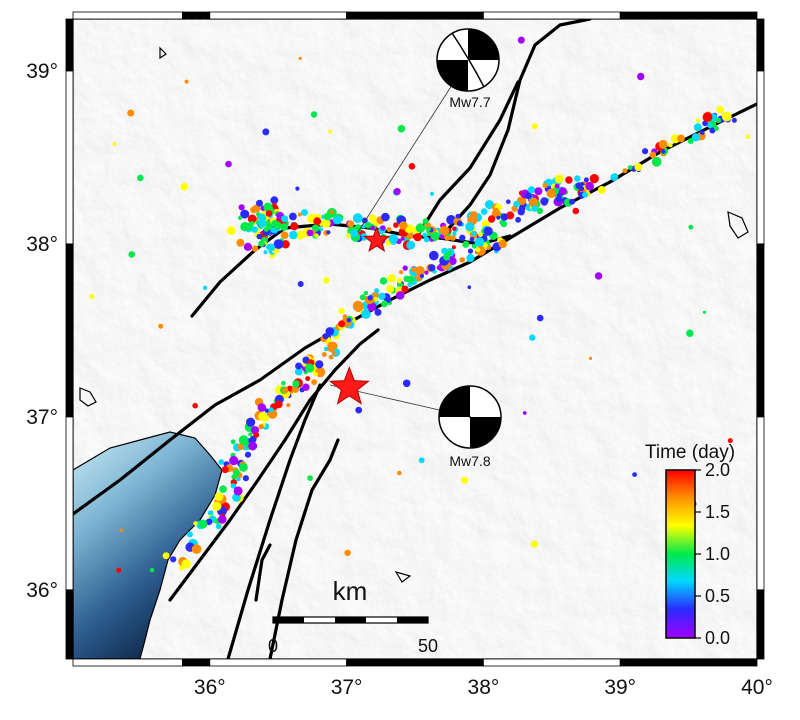  What do you see at coordinates (717, 554) in the screenshot?
I see `colorbar-tick-label: 1.0` at bounding box center [717, 554].